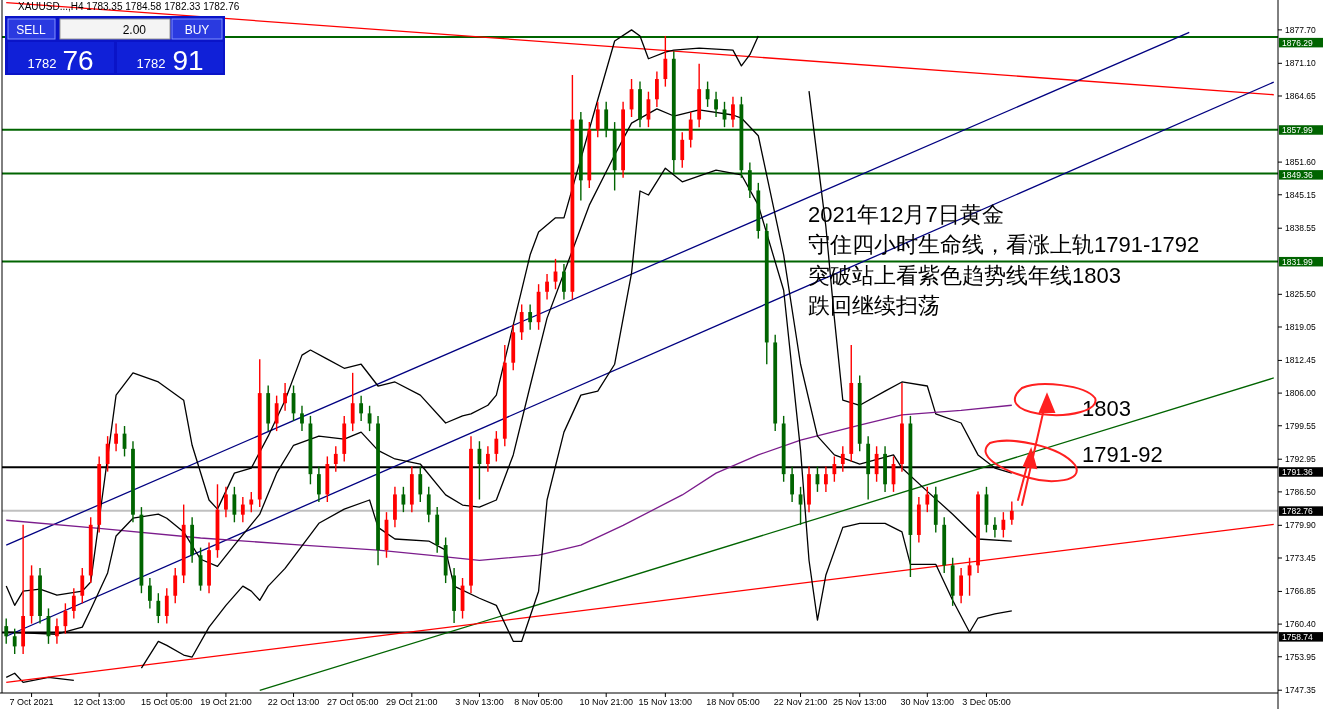  I want to click on ytick-label: 1760.40, so click(1300, 624).